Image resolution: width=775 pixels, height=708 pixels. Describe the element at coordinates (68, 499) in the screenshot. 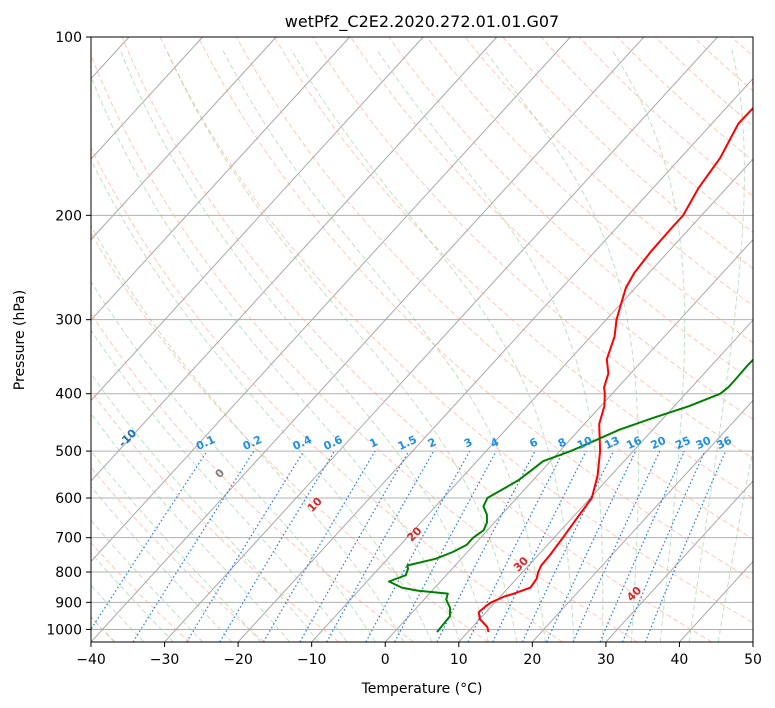

I see `y-tick-label: 600` at that location.